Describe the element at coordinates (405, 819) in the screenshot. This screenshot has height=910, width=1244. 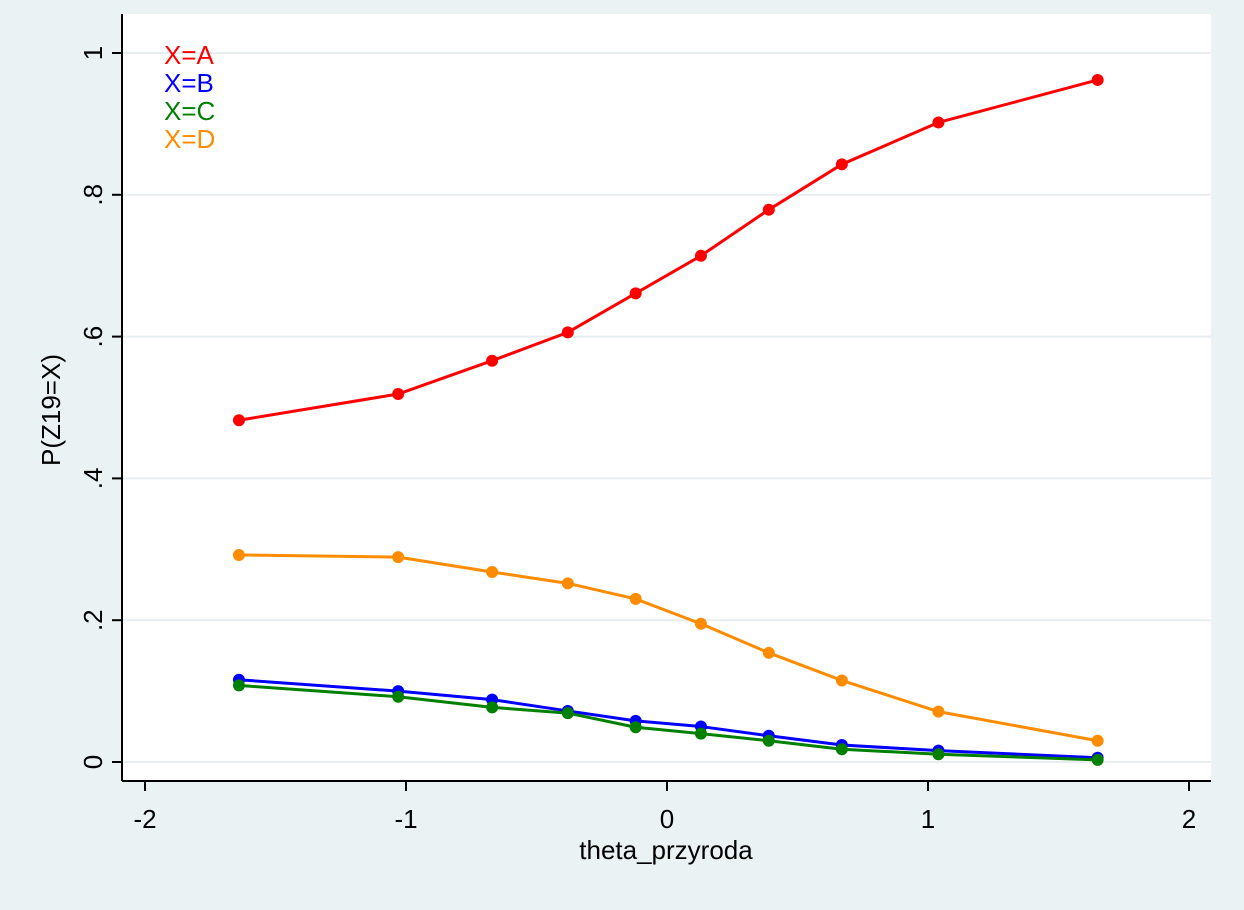
I see `x-tick-label: -1` at that location.